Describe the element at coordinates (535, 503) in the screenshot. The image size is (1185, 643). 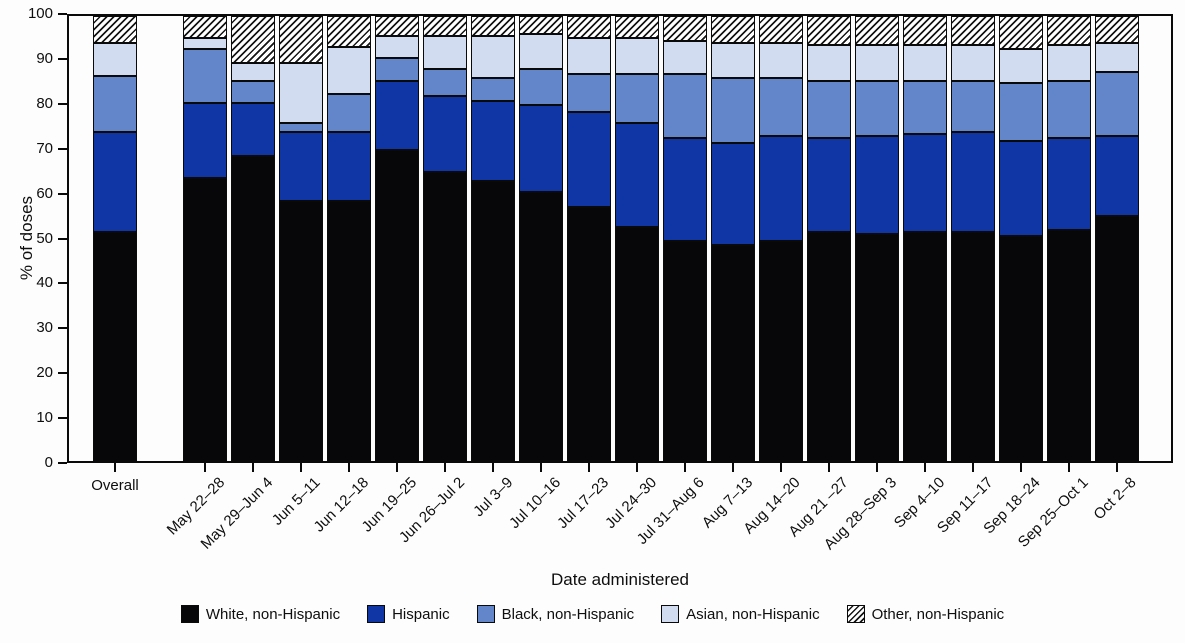
I see `x-tick-label: Jul 10–16` at that location.